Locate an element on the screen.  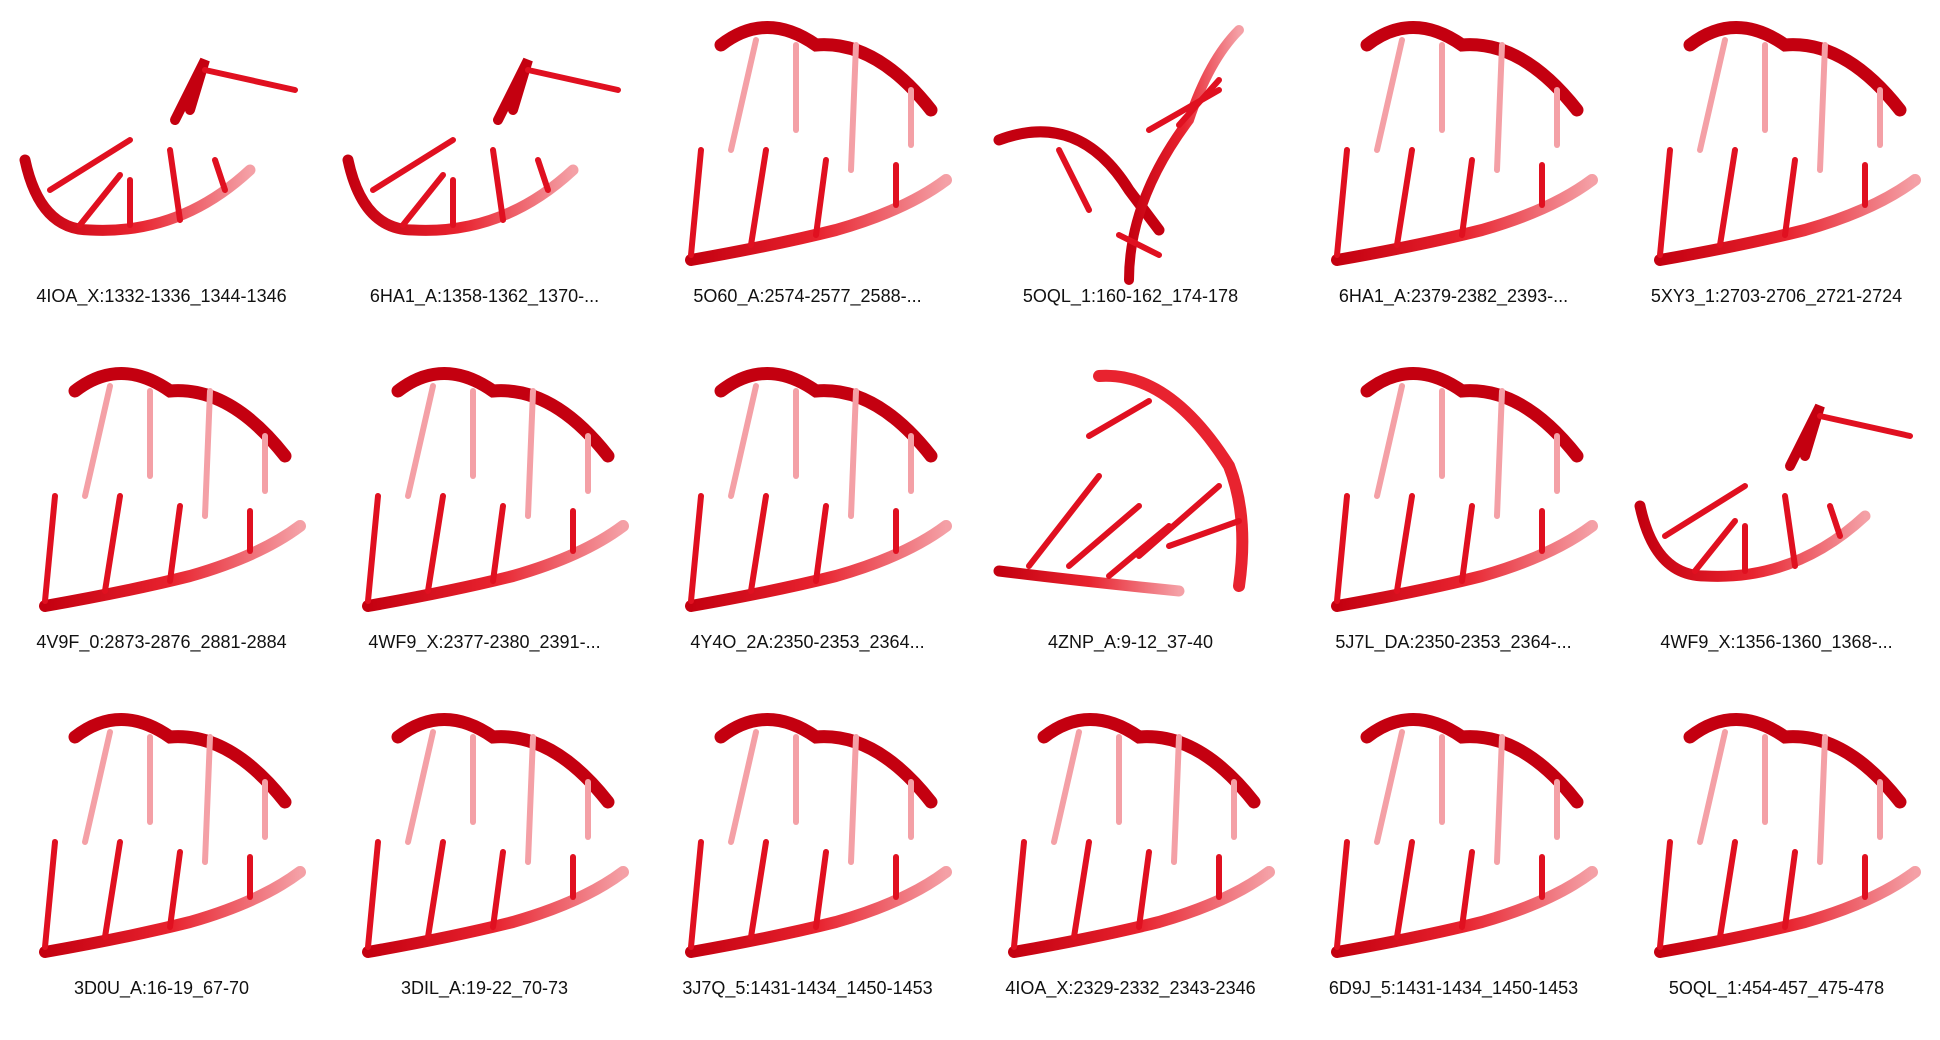
panel-label: 4V9F_0:2873-2876_2881-2884 is located at coordinates (161, 642).